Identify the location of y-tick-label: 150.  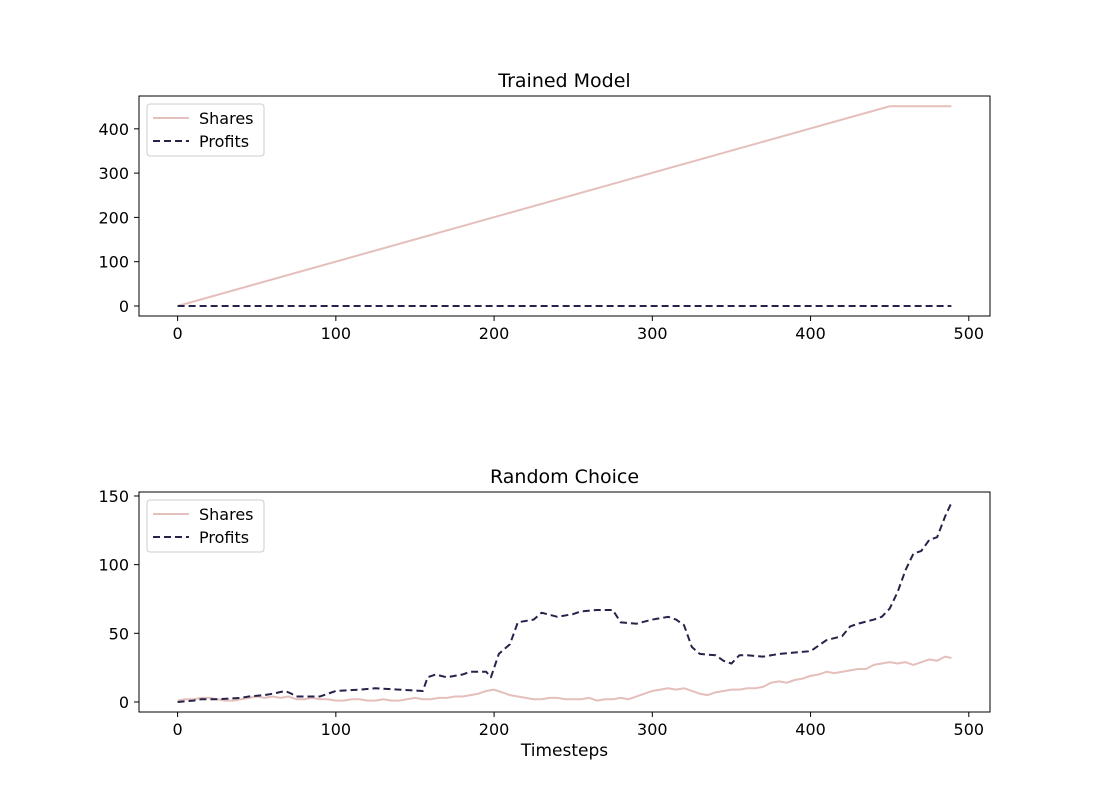
(113, 496).